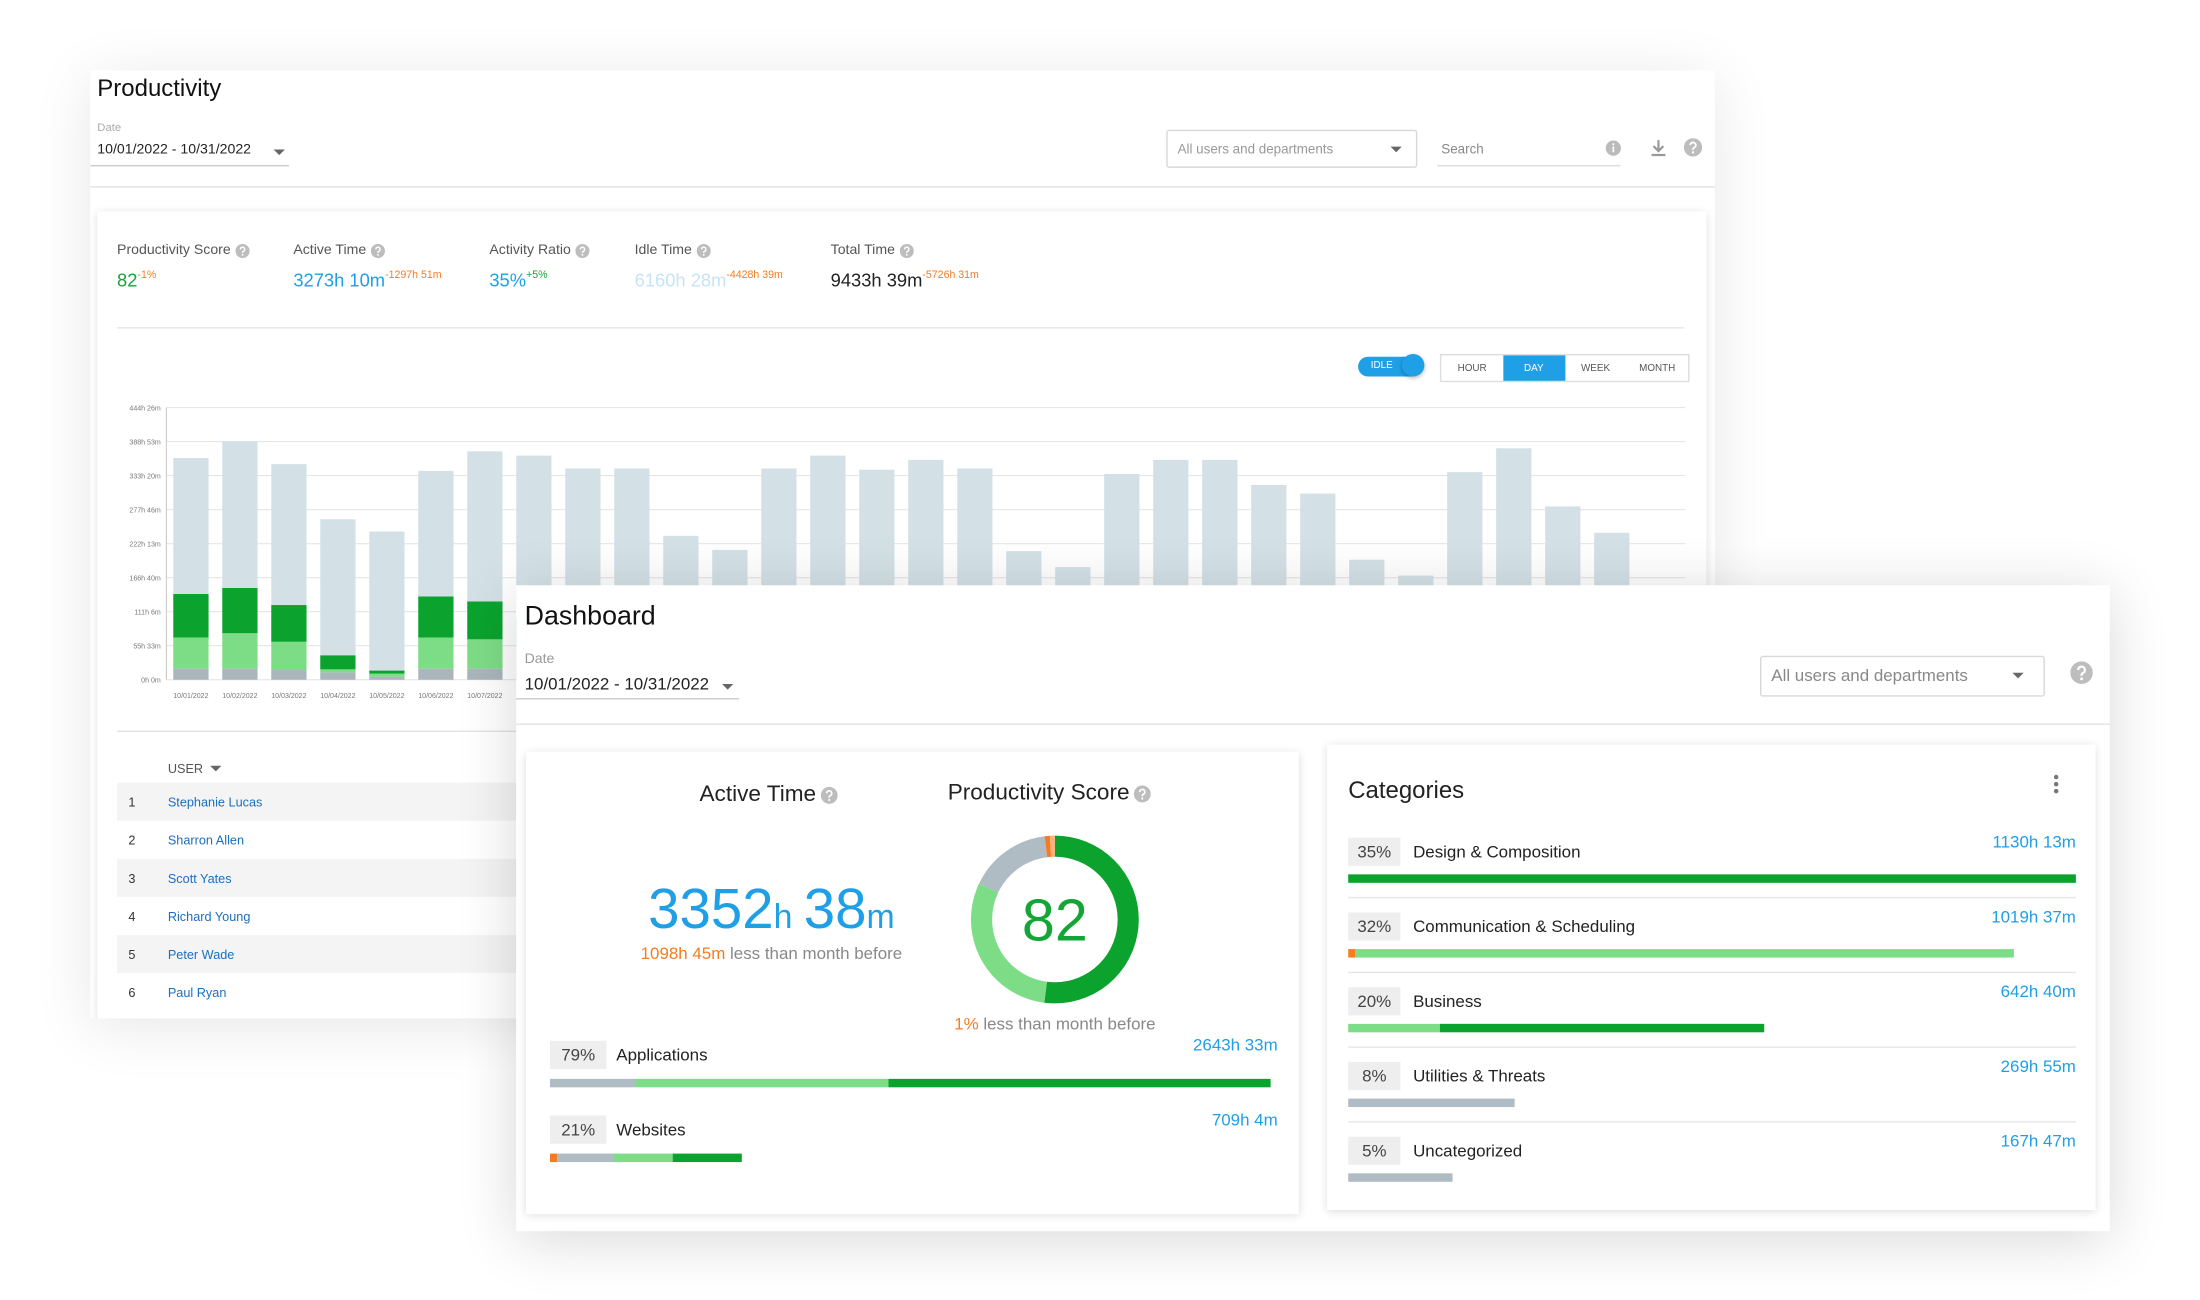  What do you see at coordinates (2034, 842) in the screenshot?
I see `row-time: 1130h 13m` at bounding box center [2034, 842].